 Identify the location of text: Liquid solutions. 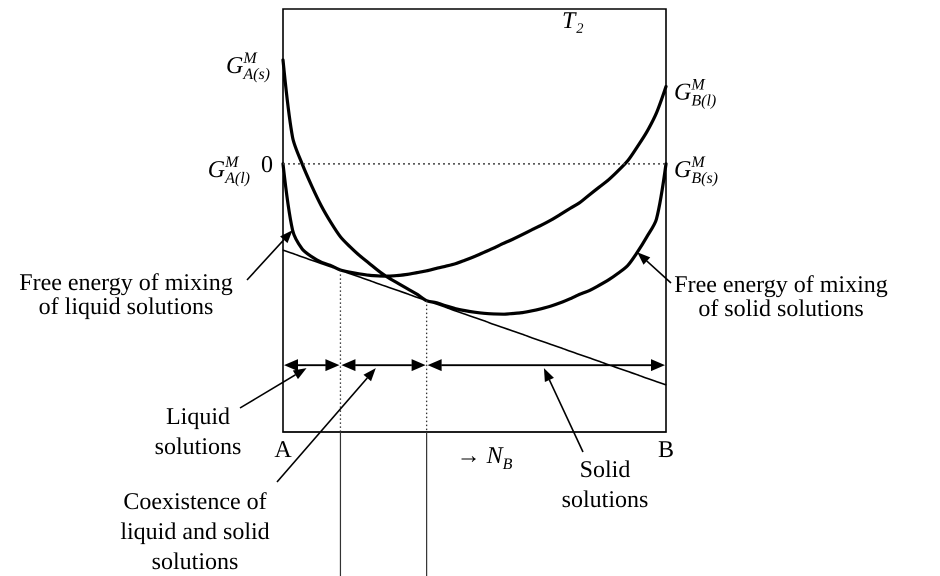
(198, 432).